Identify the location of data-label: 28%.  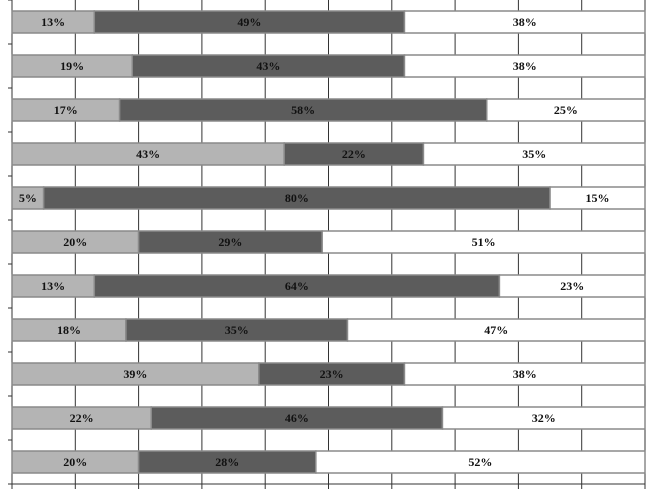
(227, 462).